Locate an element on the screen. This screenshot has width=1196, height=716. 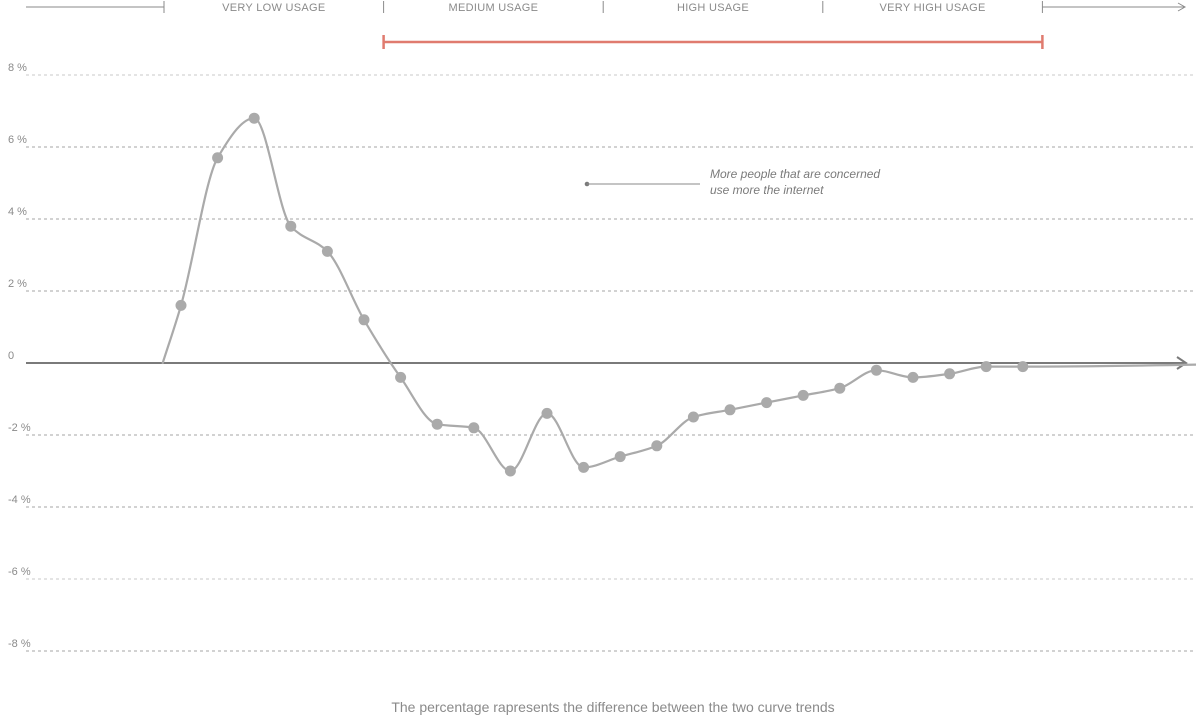
y-tick-label: 4 % is located at coordinates (17, 212).